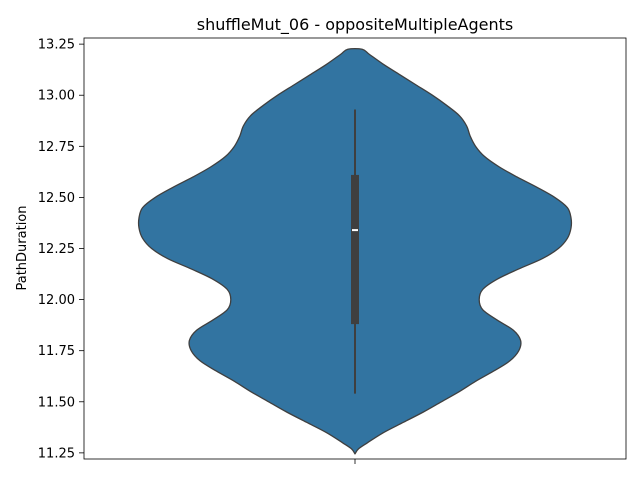  Describe the element at coordinates (56, 300) in the screenshot. I see `y-tick-label: 12.00` at that location.